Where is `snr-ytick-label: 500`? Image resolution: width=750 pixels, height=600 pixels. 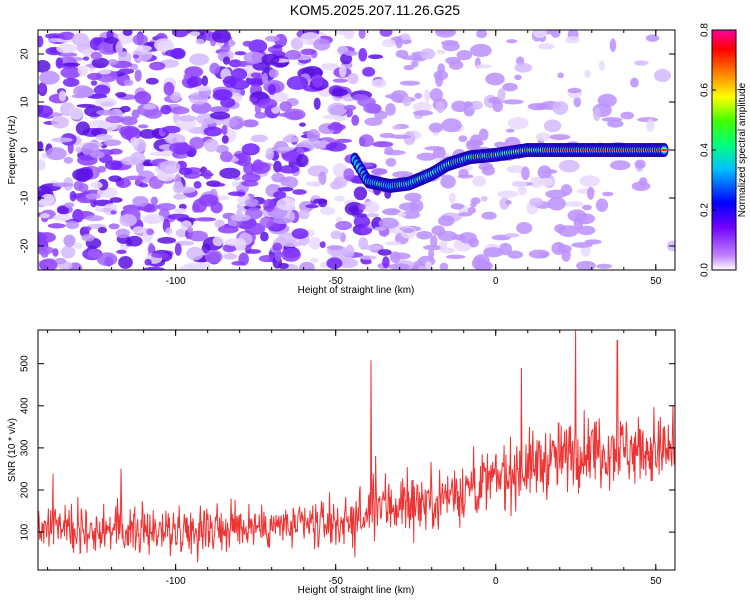 snr-ytick-label: 500 is located at coordinates (25, 363).